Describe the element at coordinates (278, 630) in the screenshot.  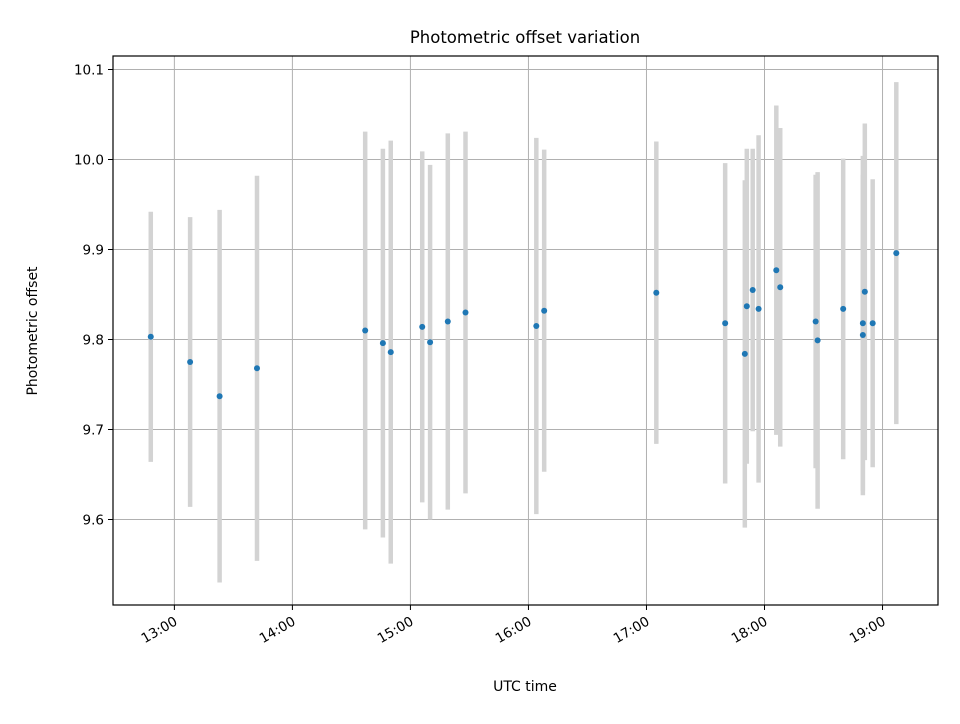
I see `x-tick-label: 14:00` at that location.